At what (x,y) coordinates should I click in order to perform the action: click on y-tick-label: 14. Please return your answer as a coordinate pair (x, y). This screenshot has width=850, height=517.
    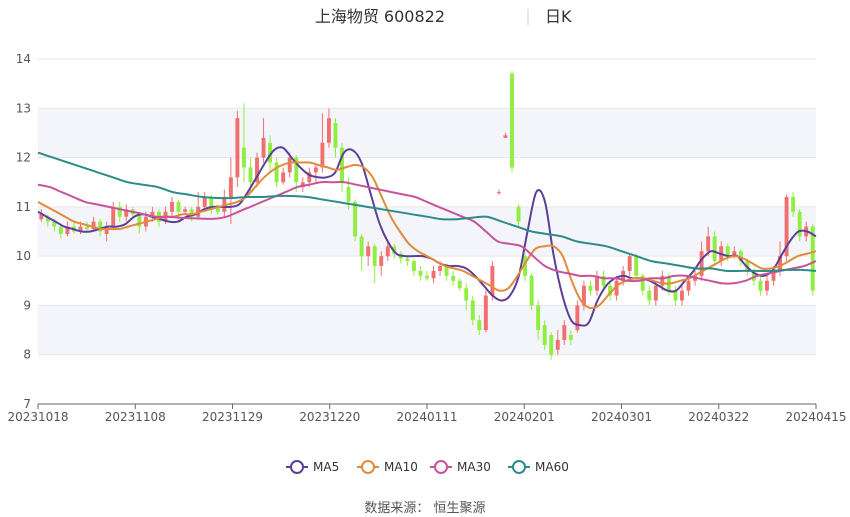
    Looking at the image, I should click on (23, 59).